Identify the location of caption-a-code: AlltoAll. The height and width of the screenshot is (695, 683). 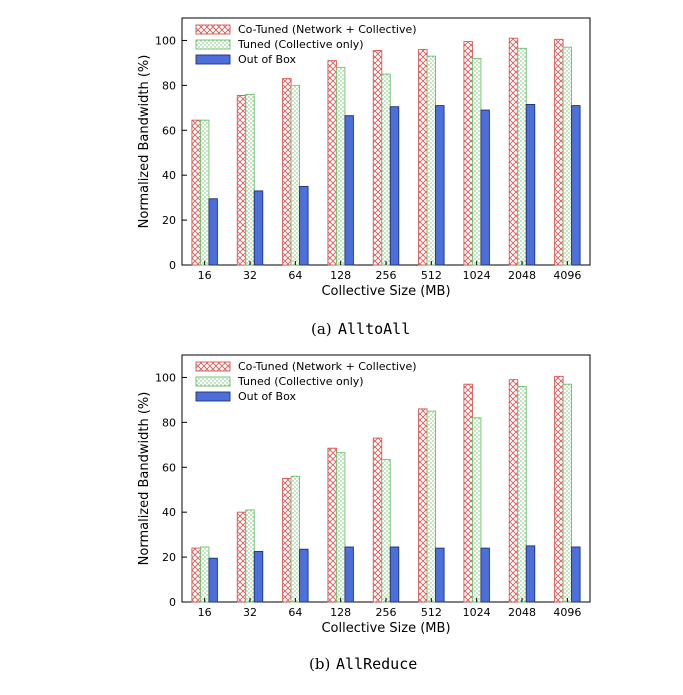
(374, 329).